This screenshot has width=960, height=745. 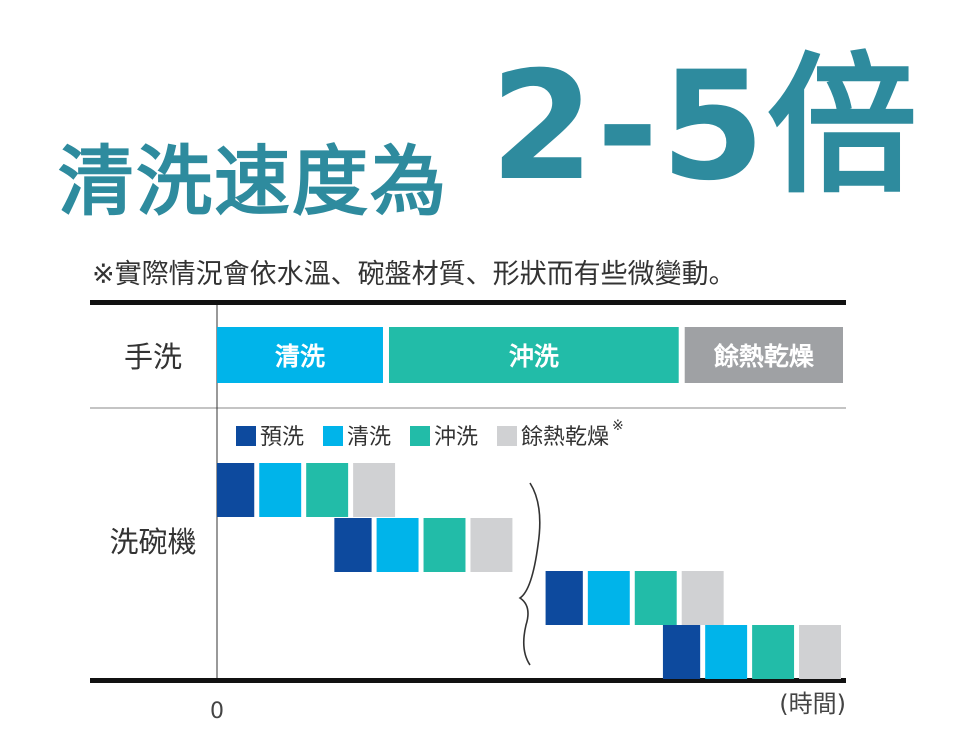 What do you see at coordinates (704, 127) in the screenshot?
I see `headline-multiplier: 2-5倍` at bounding box center [704, 127].